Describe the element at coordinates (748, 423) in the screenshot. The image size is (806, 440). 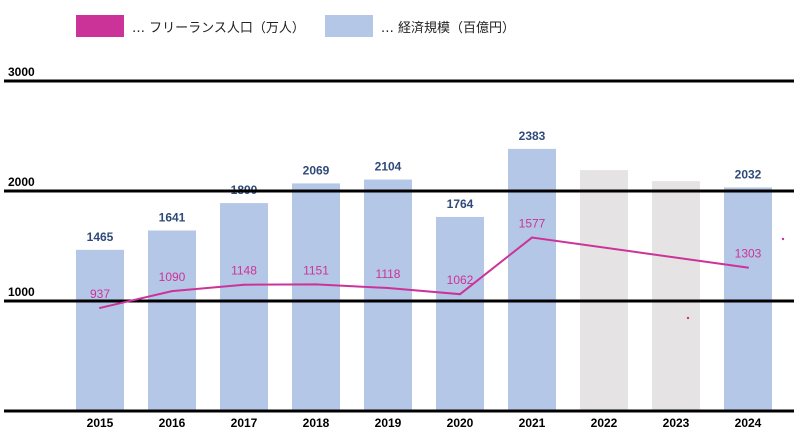
I see `x-tick-label-2024: 2024` at that location.